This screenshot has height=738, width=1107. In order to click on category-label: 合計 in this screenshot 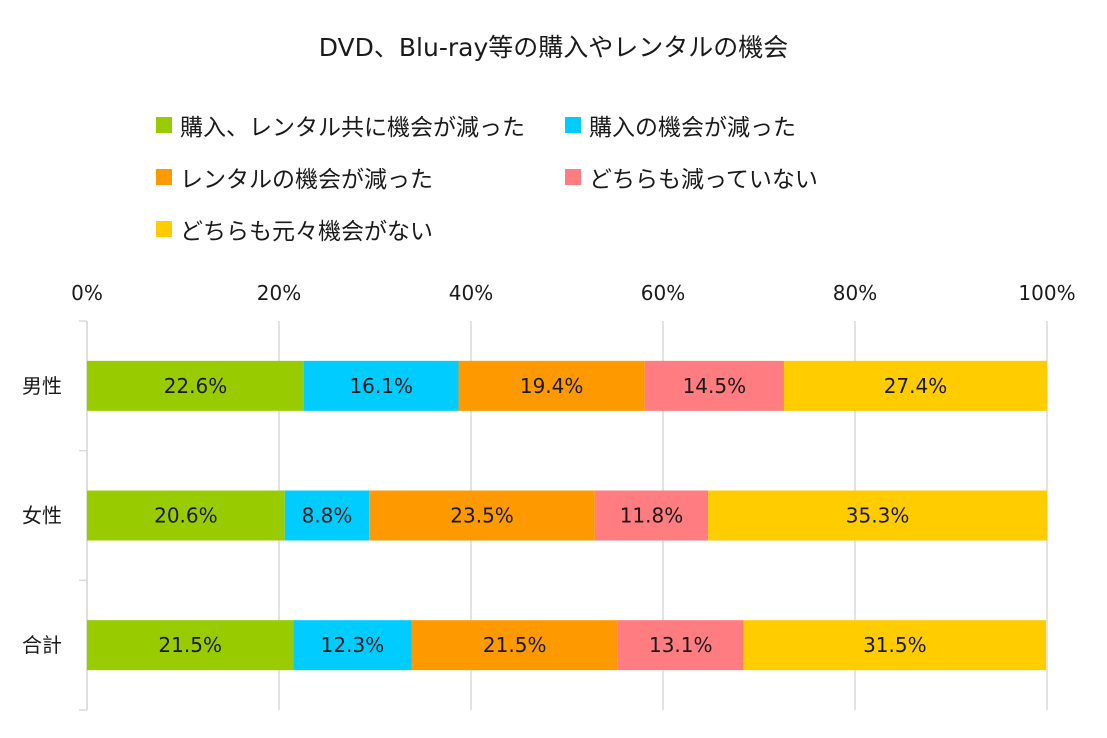, I will do `click(42, 645)`.